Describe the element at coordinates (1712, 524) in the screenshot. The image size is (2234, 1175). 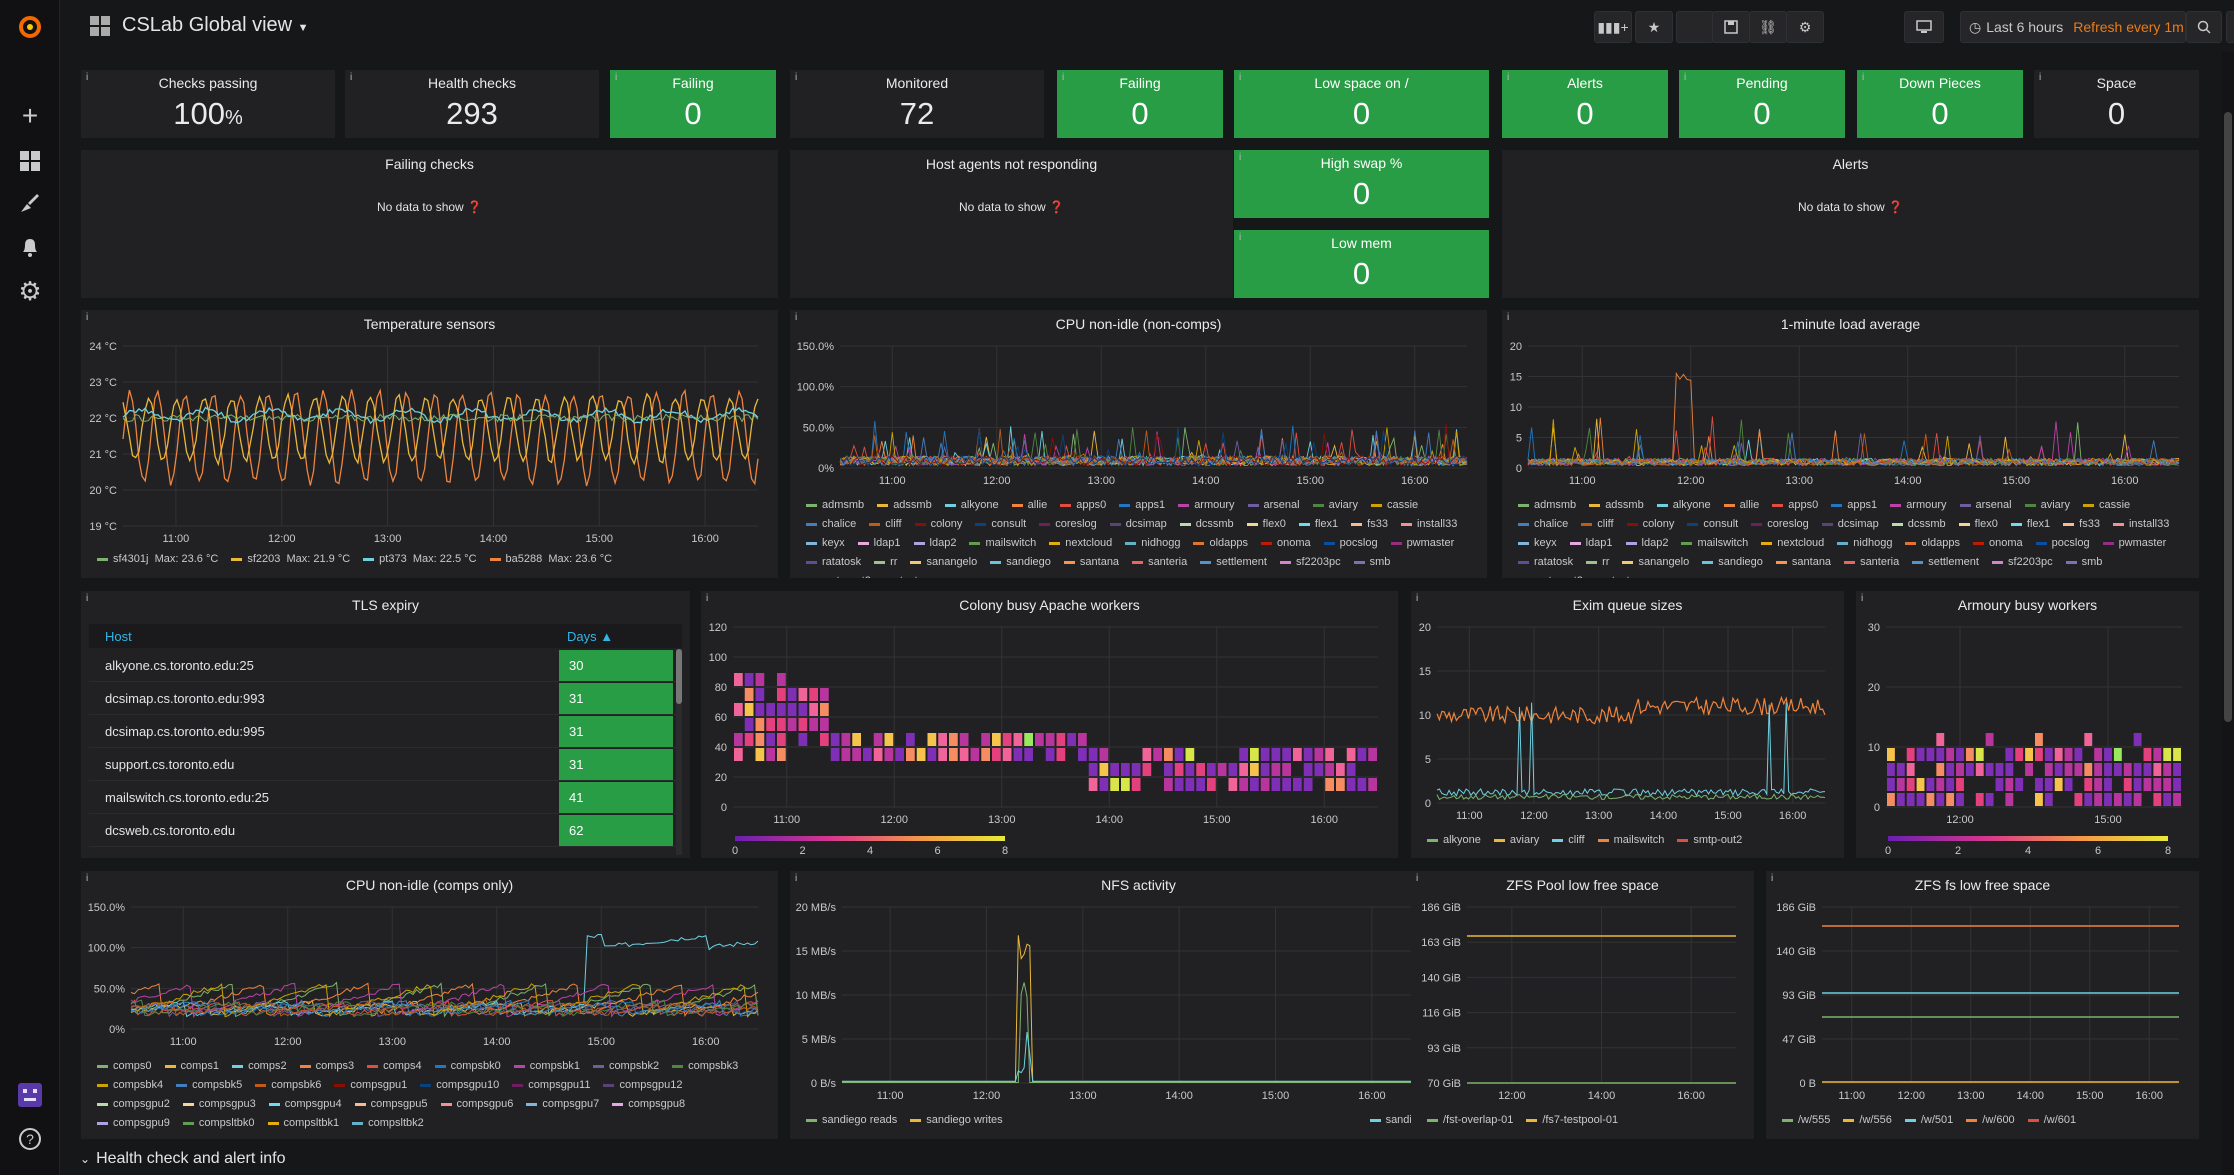
I see `legend-item: consult` at that location.